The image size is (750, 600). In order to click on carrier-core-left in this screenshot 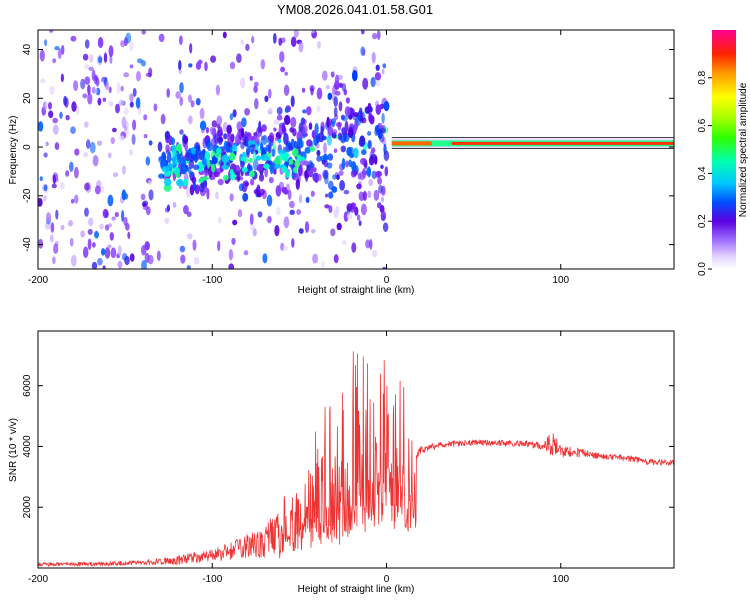, I will do `click(411, 143)`.